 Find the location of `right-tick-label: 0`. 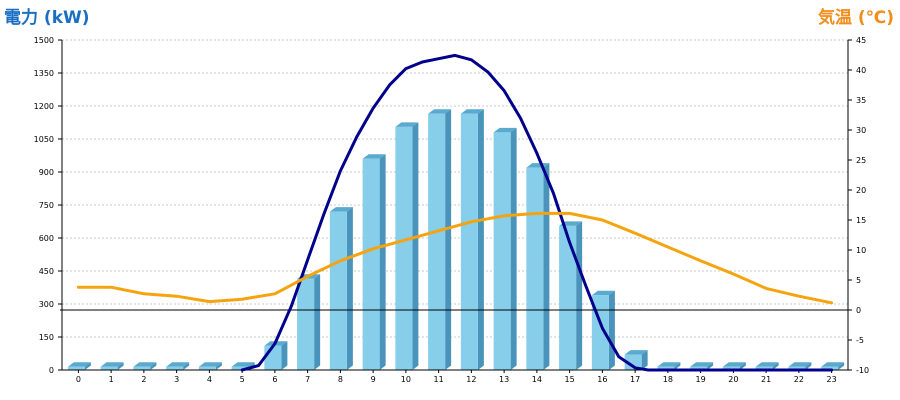

right-tick-label: 0 is located at coordinates (858, 310).